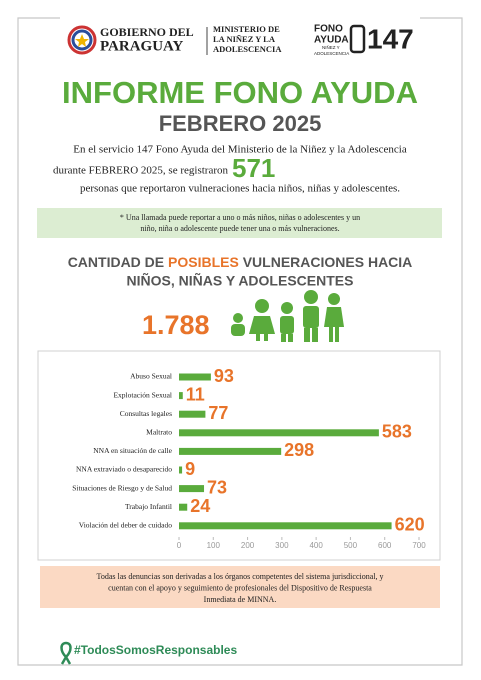 The width and height of the screenshot is (481, 680). I want to click on note-box, so click(239, 223).